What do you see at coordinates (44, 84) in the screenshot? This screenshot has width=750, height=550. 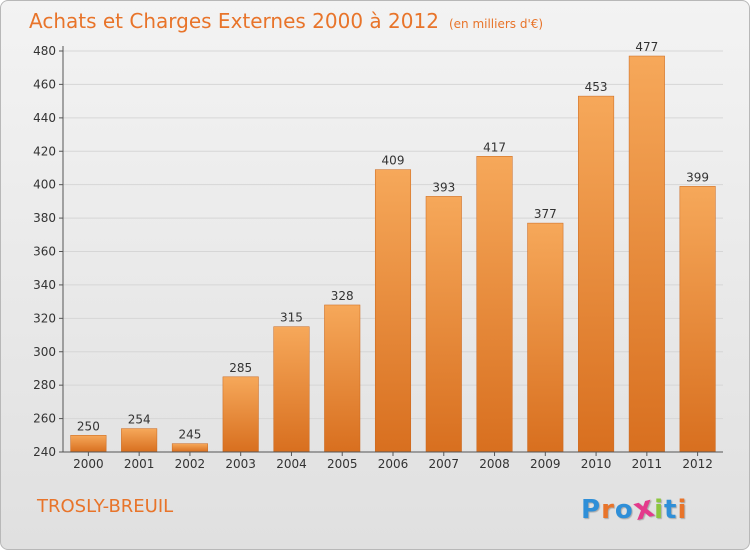 I see `y-tick-label: 460` at bounding box center [44, 84].